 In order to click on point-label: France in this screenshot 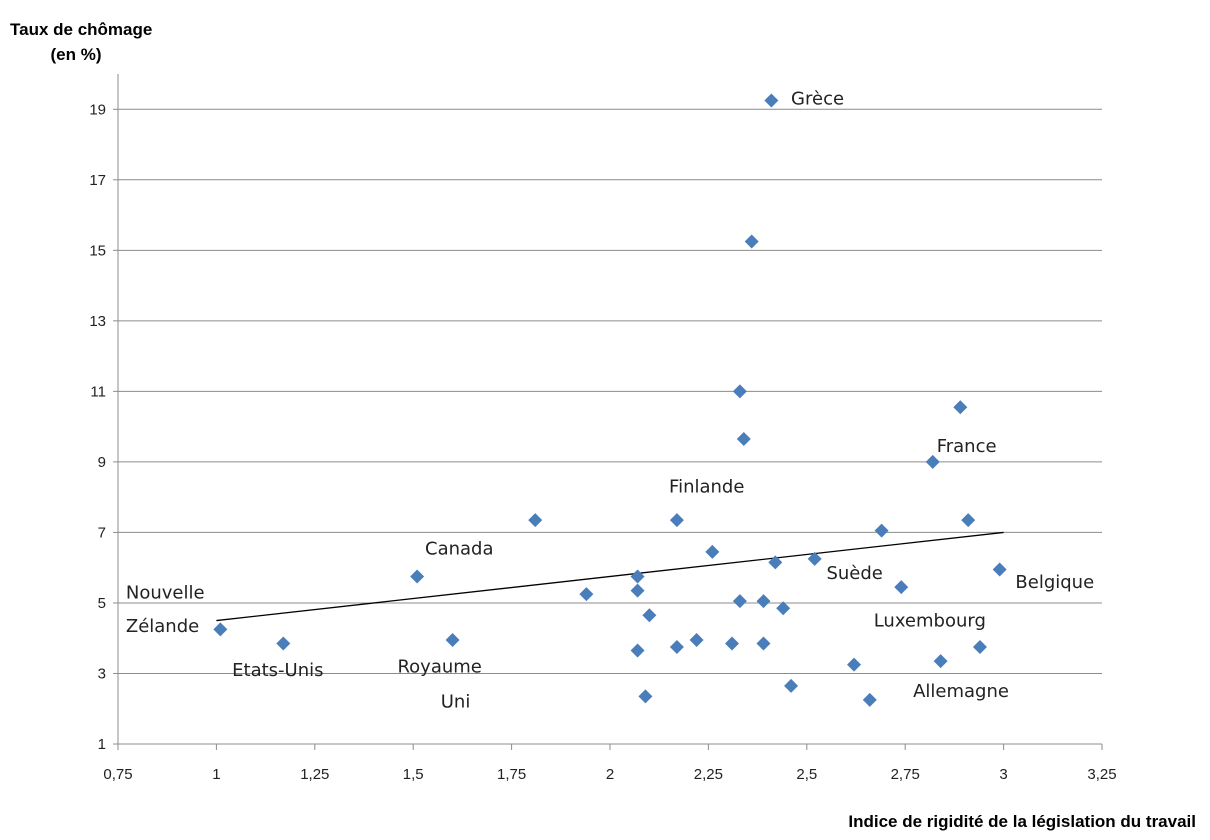, I will do `click(967, 446)`.